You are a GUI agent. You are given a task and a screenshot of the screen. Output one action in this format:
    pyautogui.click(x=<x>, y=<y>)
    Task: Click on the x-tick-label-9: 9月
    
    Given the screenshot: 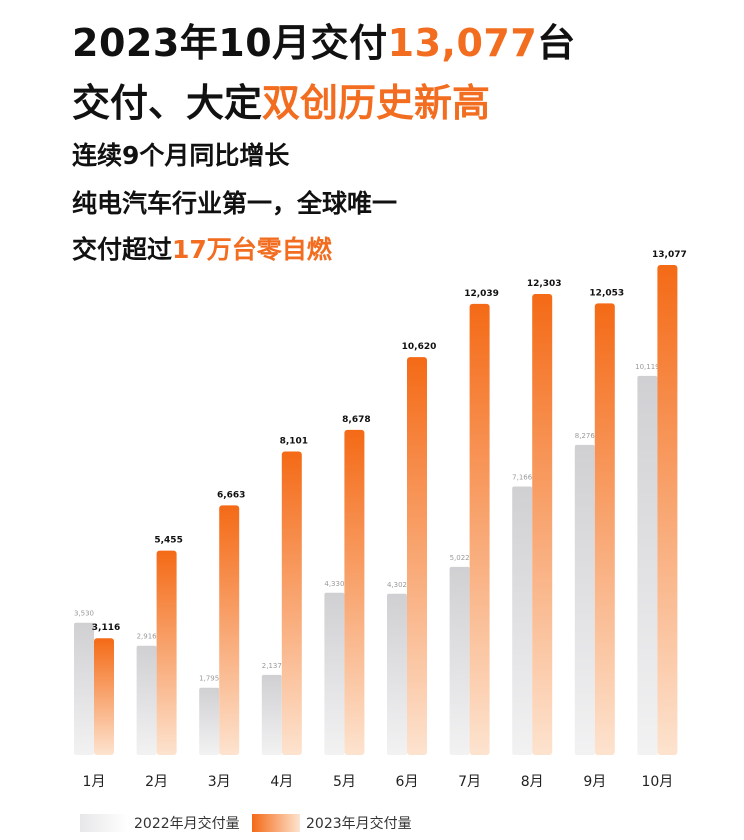 What is the action you would take?
    pyautogui.click(x=594, y=782)
    